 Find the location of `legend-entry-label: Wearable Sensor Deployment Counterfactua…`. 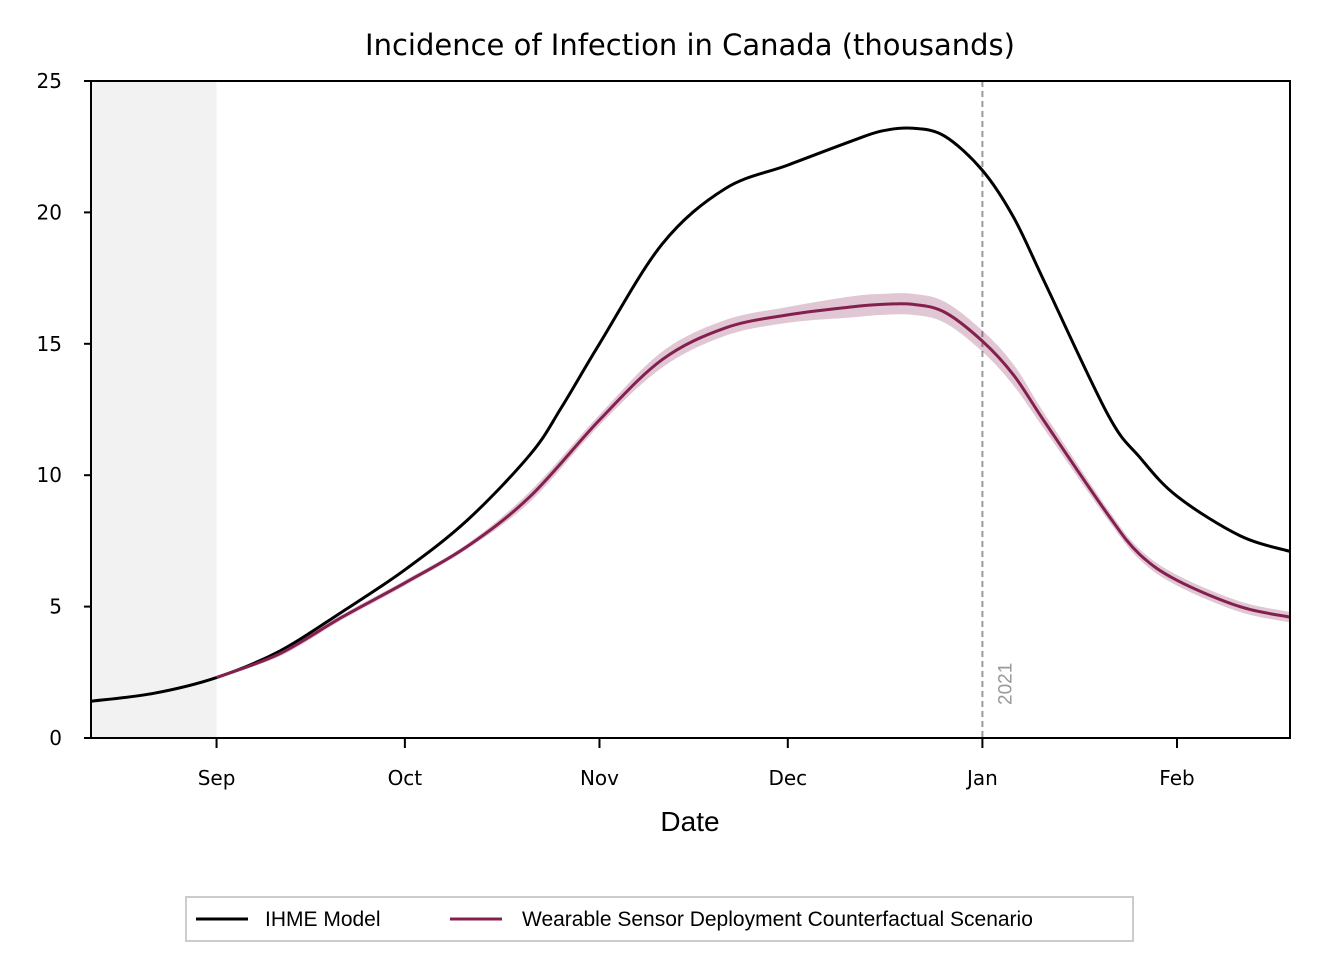

legend-entry-label: Wearable Sensor Deployment Counterfactua… is located at coordinates (777, 919).